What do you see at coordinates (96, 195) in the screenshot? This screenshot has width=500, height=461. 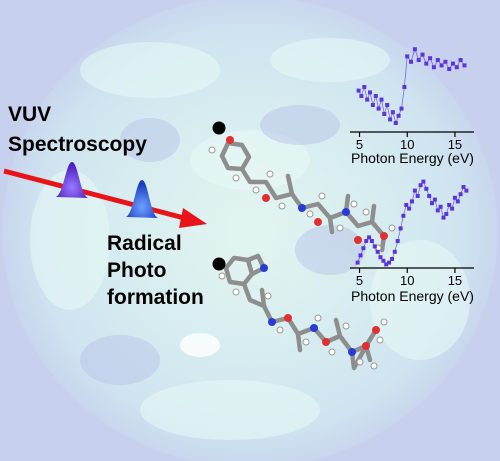 I see `laser-beam-arrow` at bounding box center [96, 195].